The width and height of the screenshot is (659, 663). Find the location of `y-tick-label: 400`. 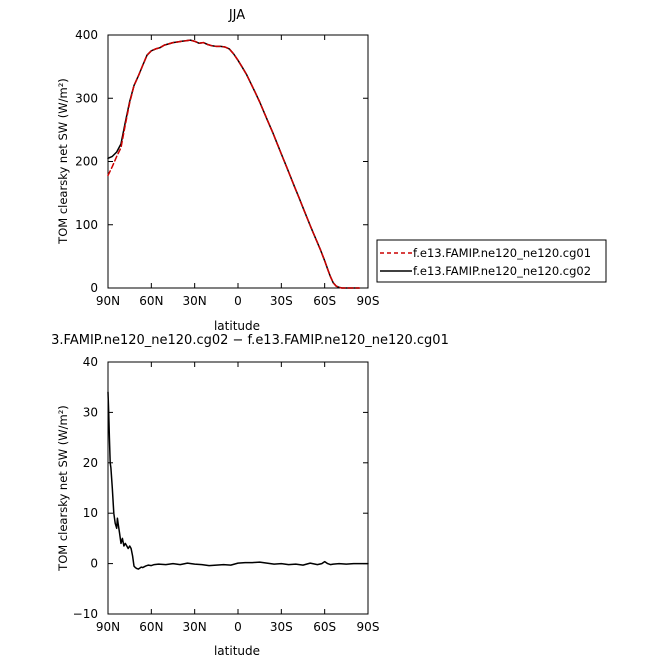

y-tick-label: 400 is located at coordinates (86, 35).